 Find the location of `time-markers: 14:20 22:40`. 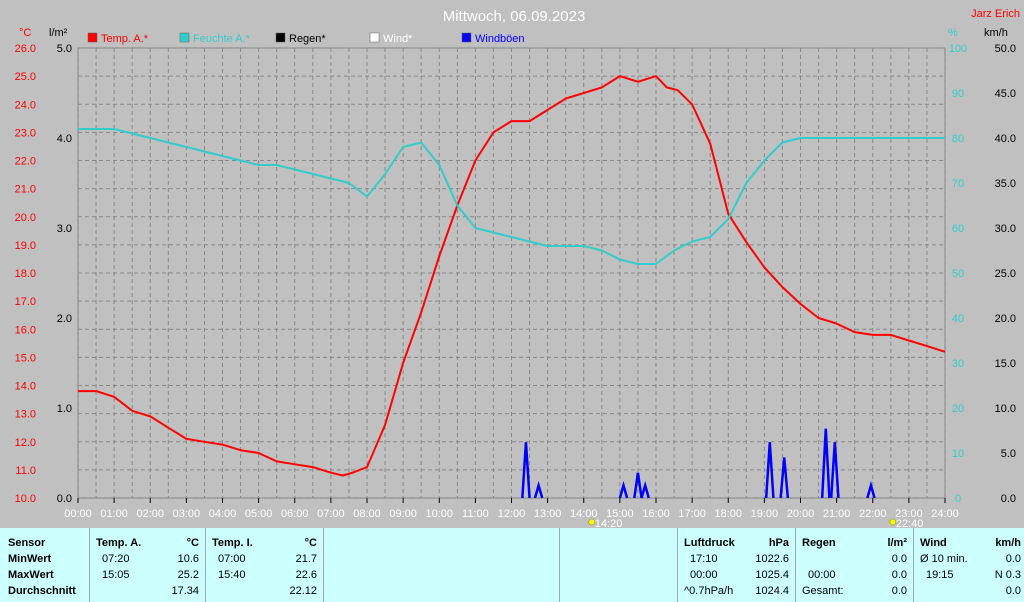

time-markers: 14:20 22:40 is located at coordinates (756, 523).